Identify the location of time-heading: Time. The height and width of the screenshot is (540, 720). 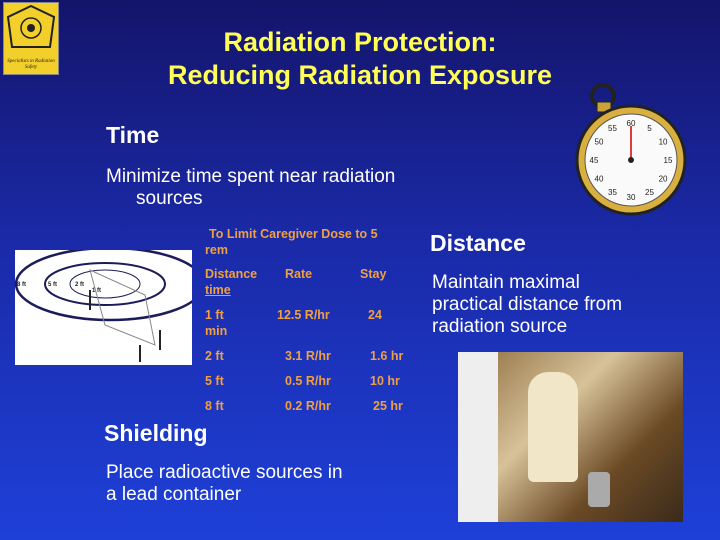
(133, 135).